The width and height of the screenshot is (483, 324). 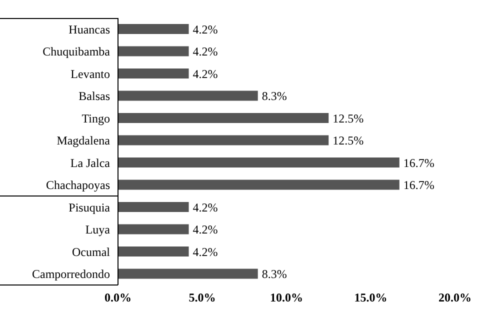 I want to click on x-tick-label: 5.0%, so click(x=202, y=297).